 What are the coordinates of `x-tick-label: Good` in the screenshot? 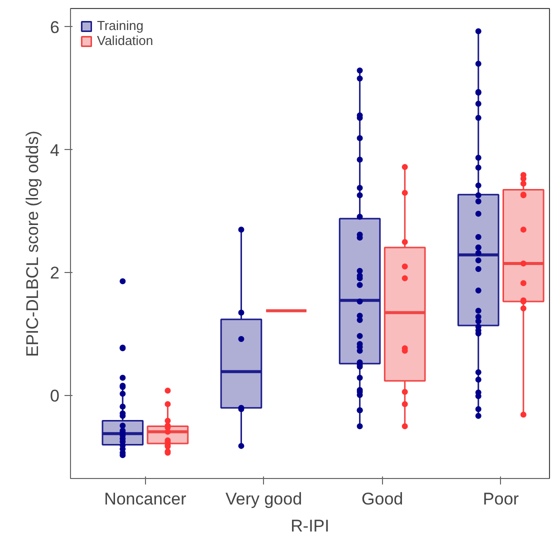 It's located at (383, 499).